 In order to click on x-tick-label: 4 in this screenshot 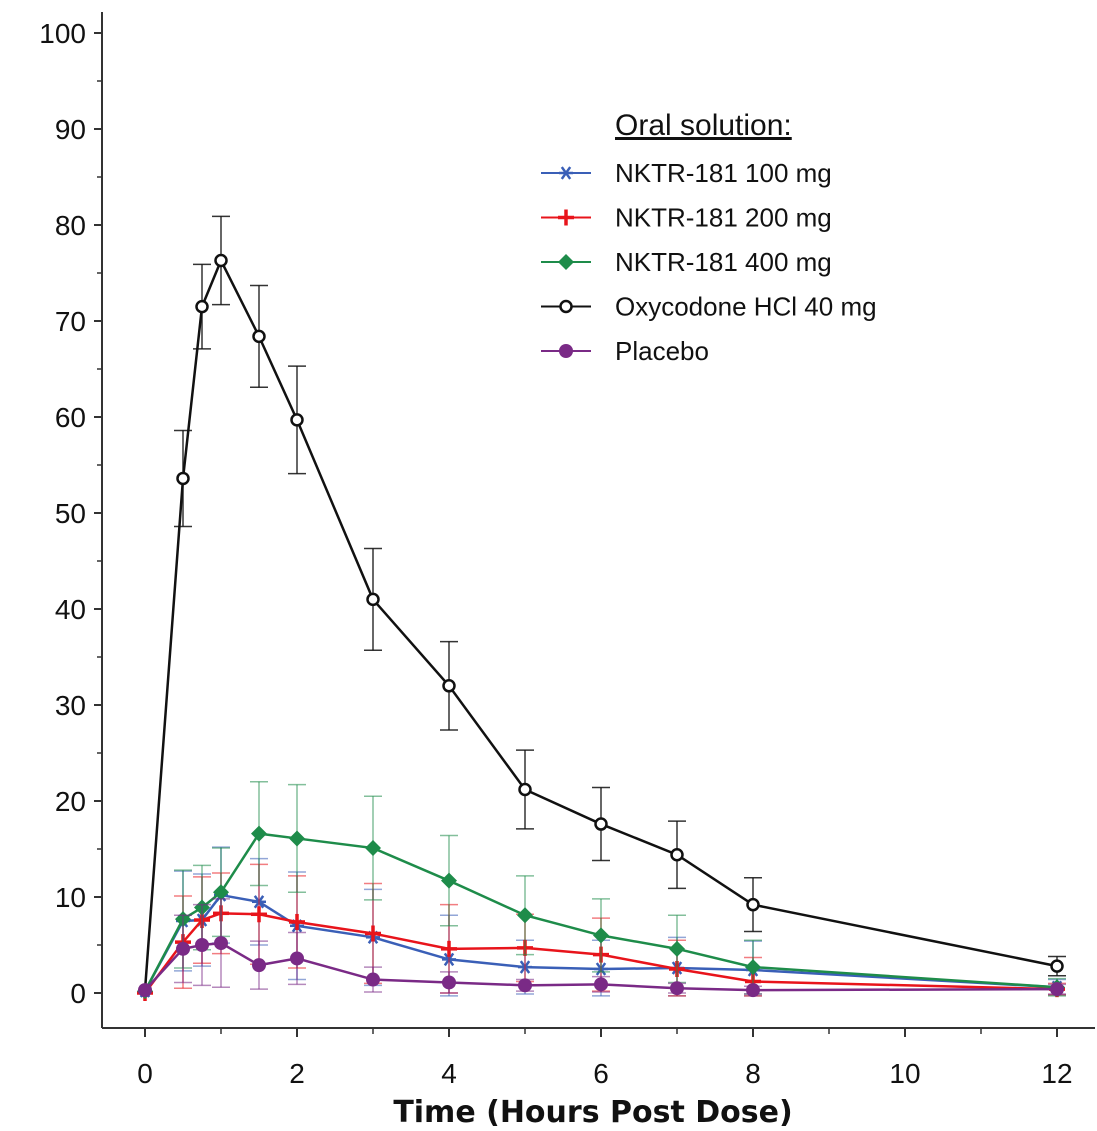, I will do `click(449, 1073)`.